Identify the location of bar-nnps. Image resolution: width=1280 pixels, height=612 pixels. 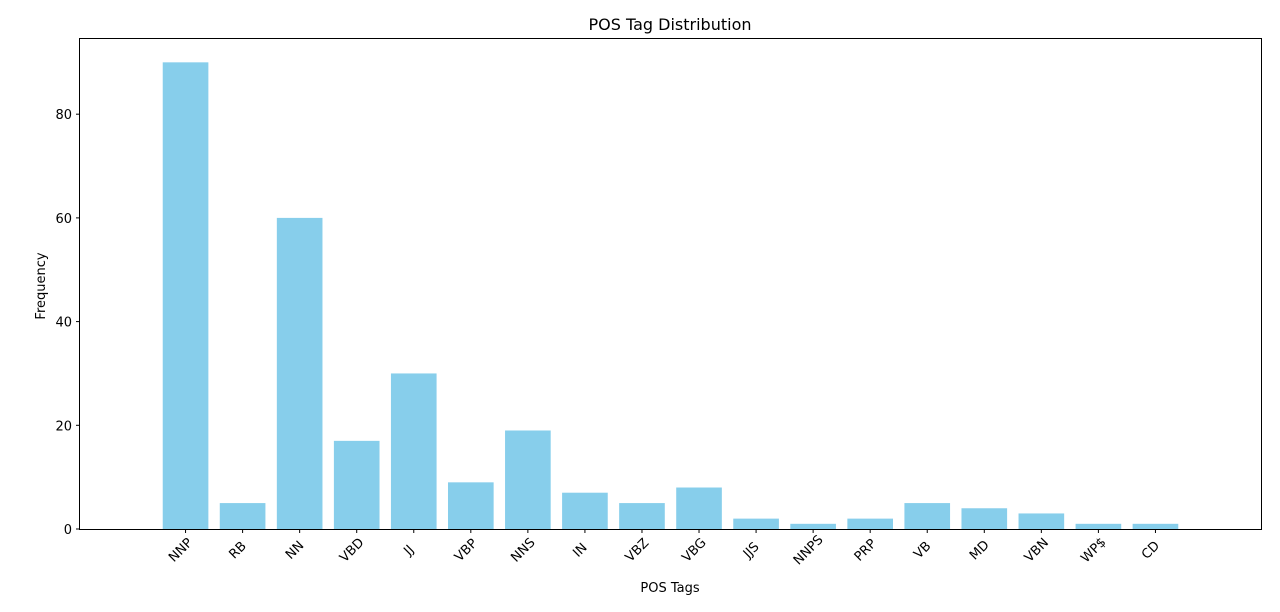
(813, 526).